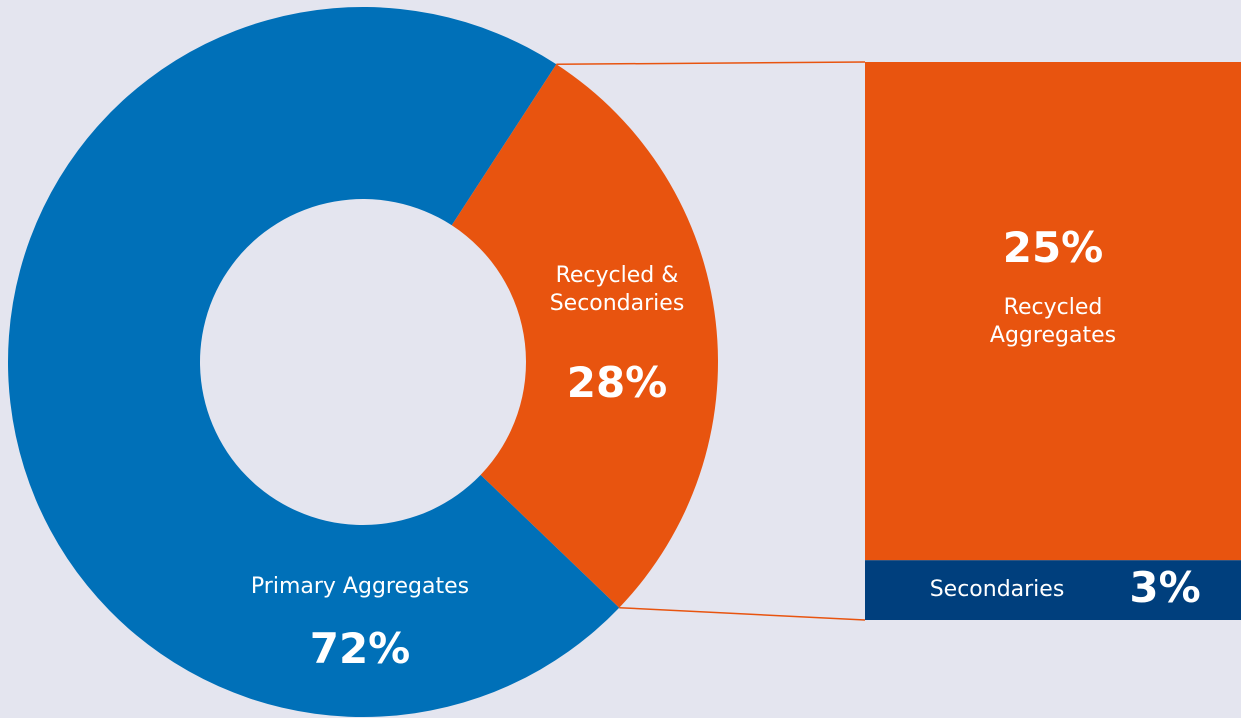  I want to click on bar-value: 3%, so click(1165, 588).